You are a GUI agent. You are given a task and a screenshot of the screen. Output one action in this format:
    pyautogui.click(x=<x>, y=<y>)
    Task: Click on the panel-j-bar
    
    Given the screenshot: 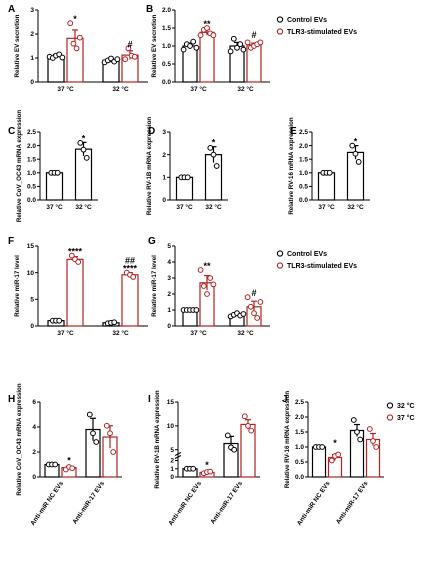 What is the action you would take?
    pyautogui.click(x=319, y=462)
    